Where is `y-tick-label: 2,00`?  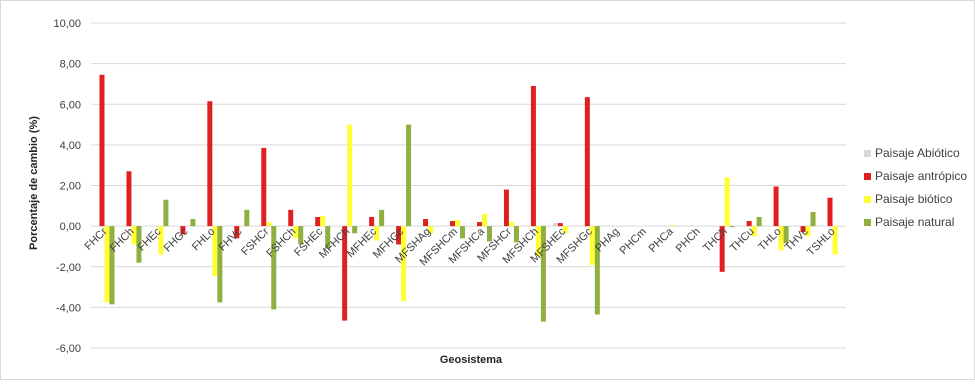
y-tick-label: 2,00 is located at coordinates (70, 187).